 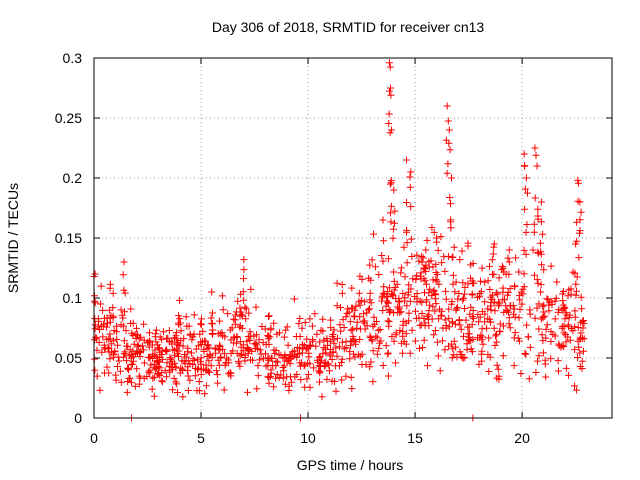 I want to click on x-tick-label: 10, so click(x=308, y=438).